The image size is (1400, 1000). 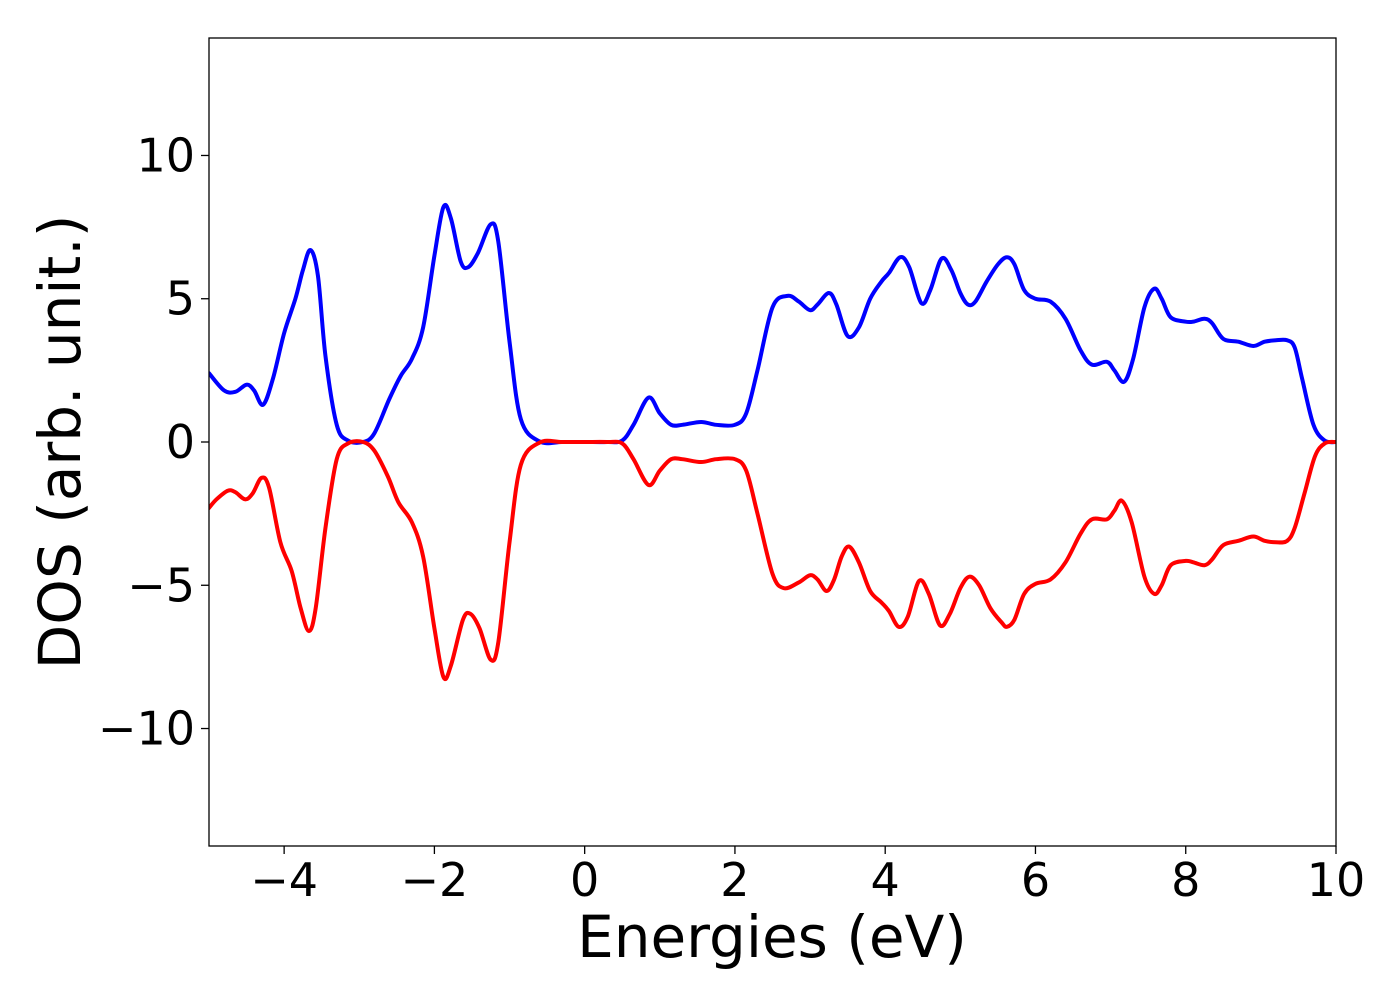 What do you see at coordinates (1336, 880) in the screenshot?
I see `x-tick-label: 10` at bounding box center [1336, 880].